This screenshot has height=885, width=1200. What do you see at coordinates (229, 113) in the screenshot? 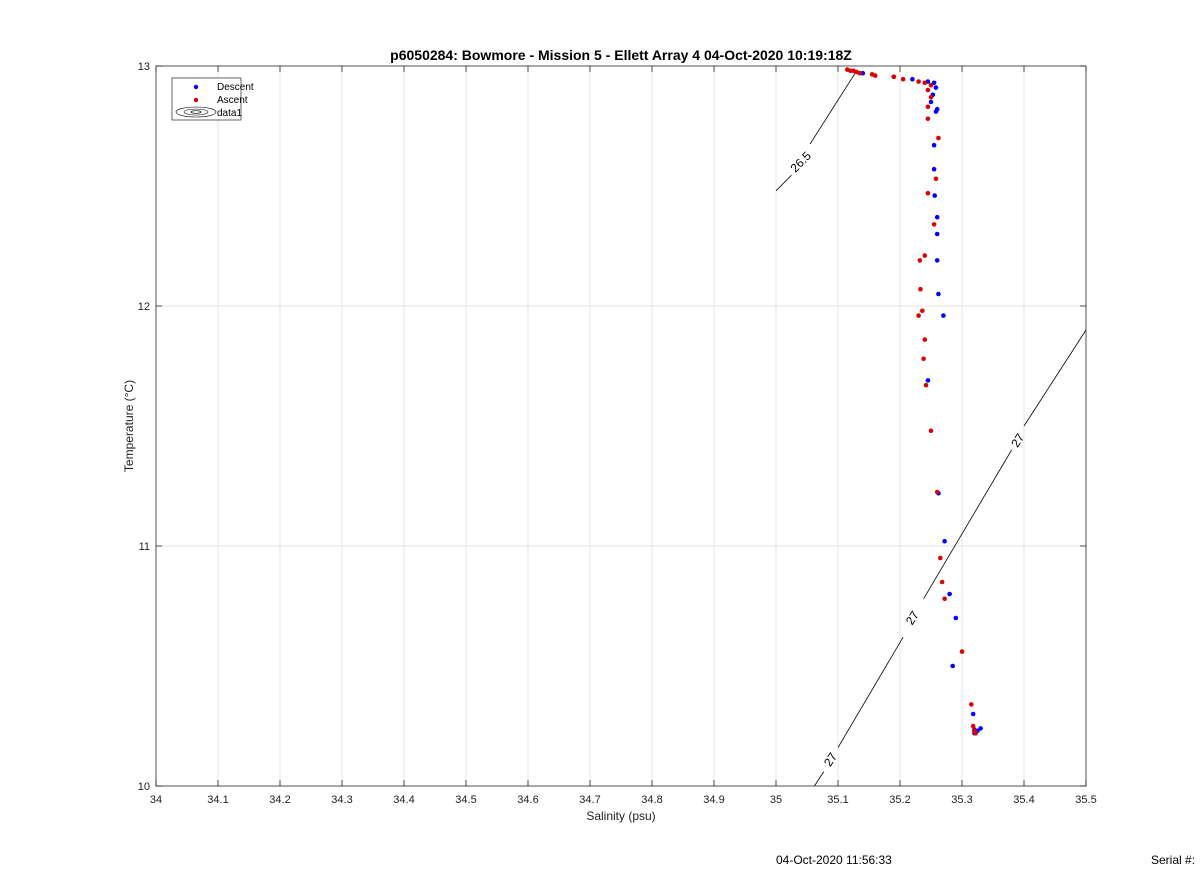
I see `legend-data1-label: data1` at bounding box center [229, 113].